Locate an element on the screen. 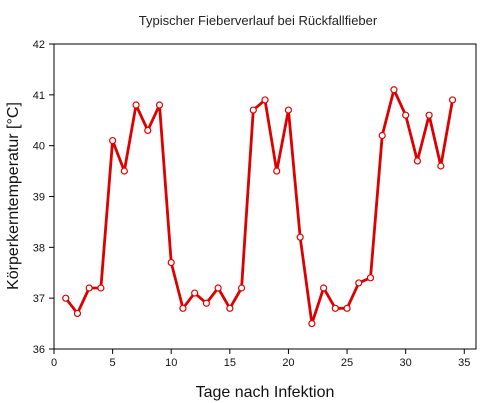 Image resolution: width=500 pixels, height=403 pixels. x-axis-label: Tage nach Infektion is located at coordinates (265, 392).